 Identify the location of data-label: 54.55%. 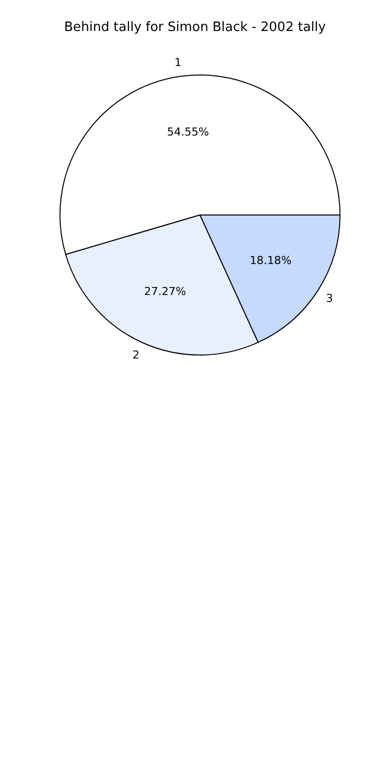
(188, 131).